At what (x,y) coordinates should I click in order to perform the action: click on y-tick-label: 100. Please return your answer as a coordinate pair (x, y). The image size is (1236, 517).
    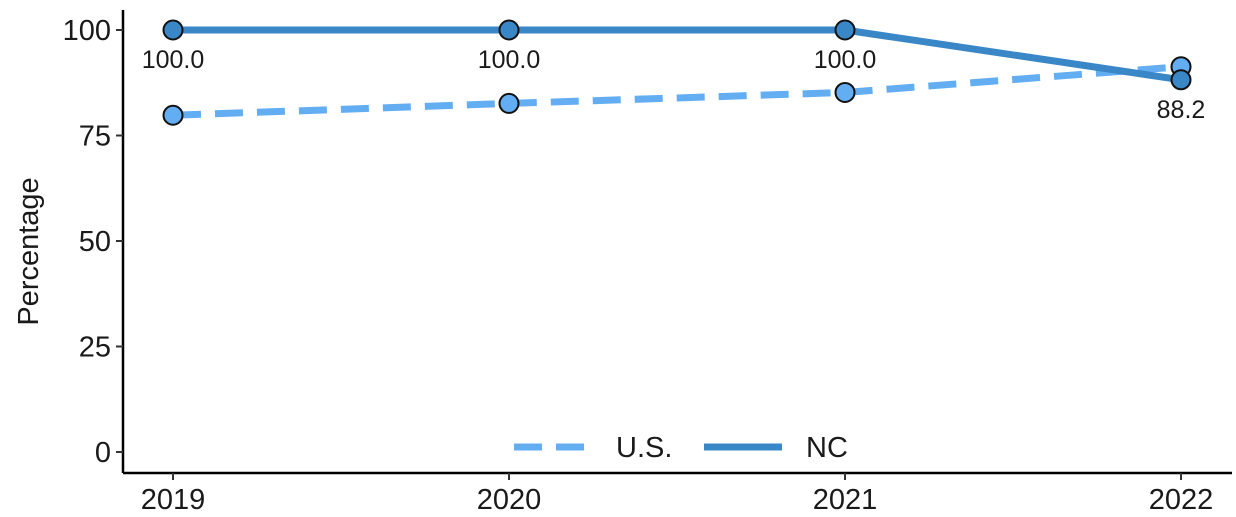
    Looking at the image, I should click on (87, 31).